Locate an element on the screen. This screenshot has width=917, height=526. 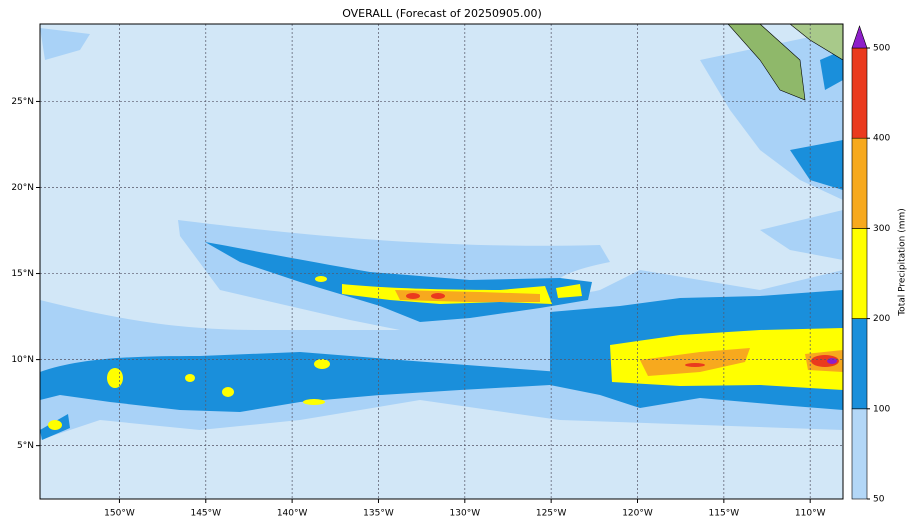
x-tick-label: 115°W is located at coordinates (724, 514).